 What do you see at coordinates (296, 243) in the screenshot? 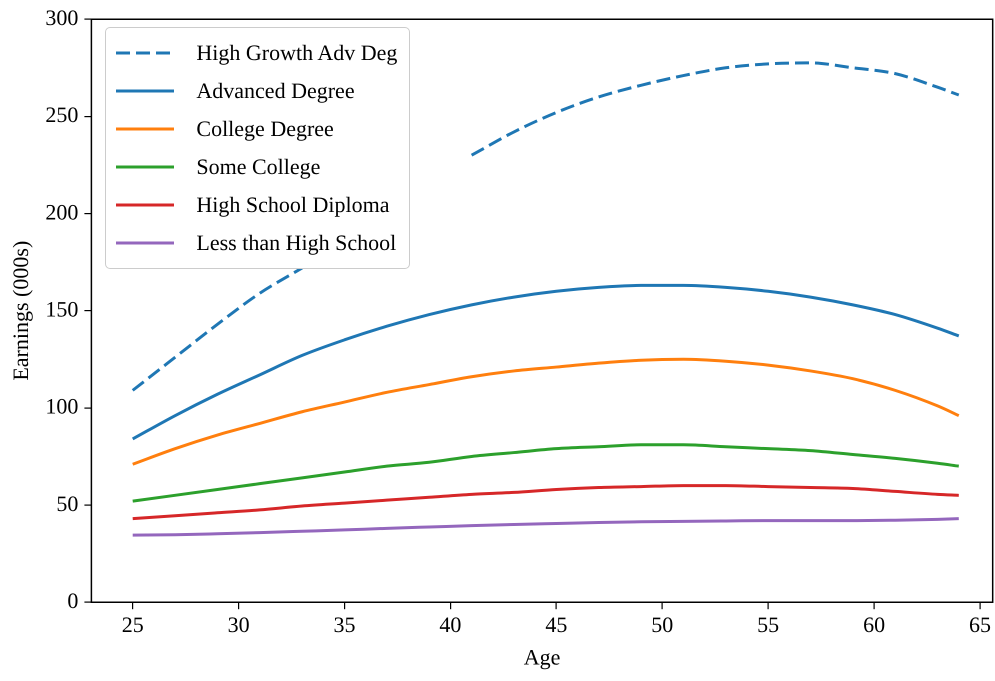
I see `legend-label: Less than High School` at bounding box center [296, 243].